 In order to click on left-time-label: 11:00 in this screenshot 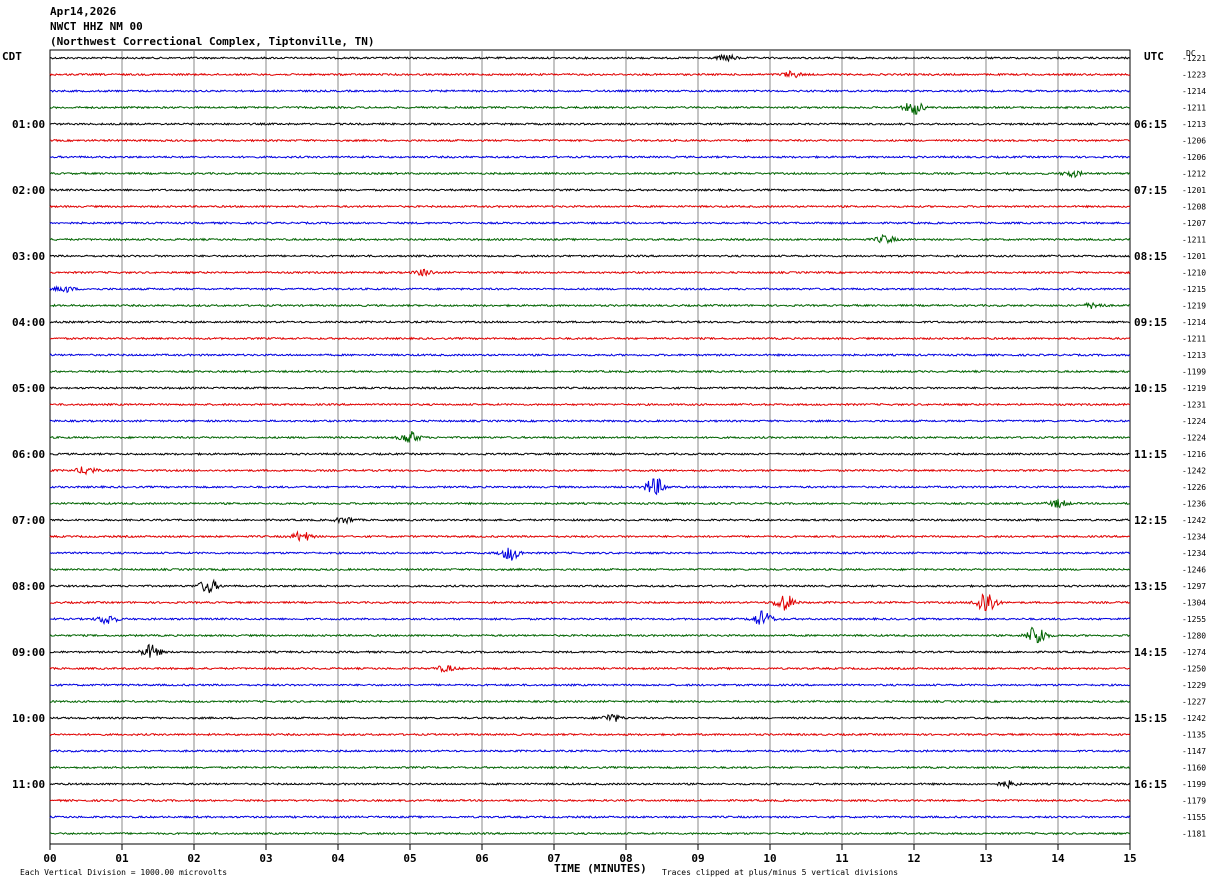, I will do `click(28, 784)`.